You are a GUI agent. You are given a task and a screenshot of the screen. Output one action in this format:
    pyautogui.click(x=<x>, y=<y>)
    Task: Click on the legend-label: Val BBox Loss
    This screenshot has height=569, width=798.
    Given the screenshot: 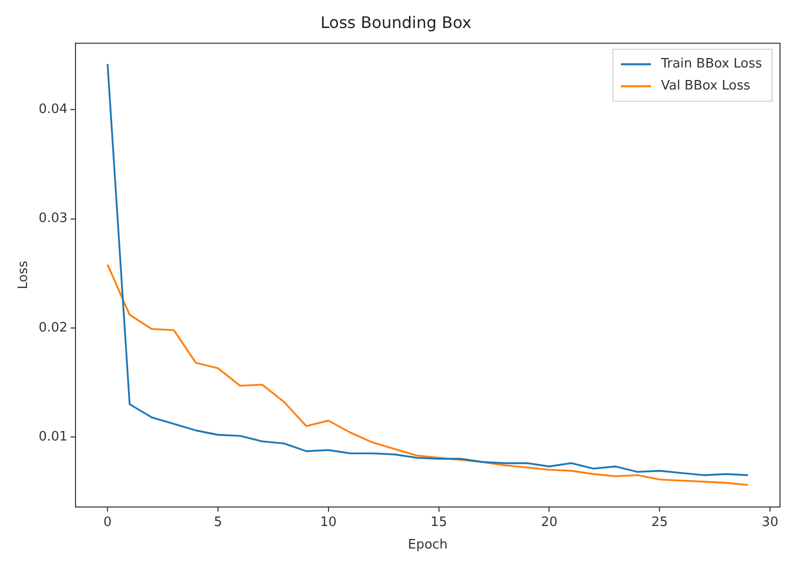 What is the action you would take?
    pyautogui.click(x=705, y=86)
    